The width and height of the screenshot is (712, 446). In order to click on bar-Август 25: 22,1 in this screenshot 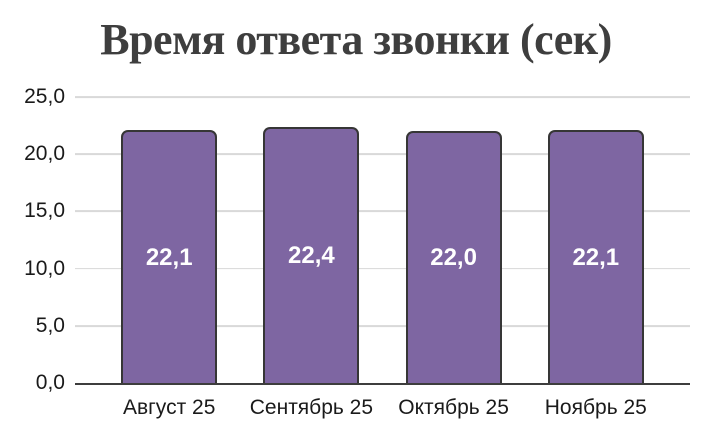, I will do `click(169, 256)`.